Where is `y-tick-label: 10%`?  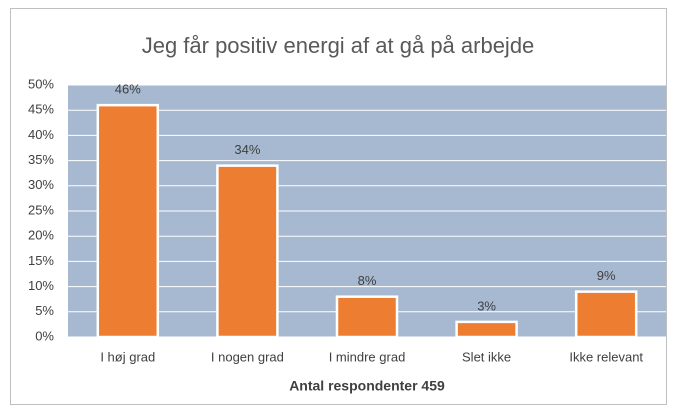 y-tick-label: 10% is located at coordinates (41, 285).